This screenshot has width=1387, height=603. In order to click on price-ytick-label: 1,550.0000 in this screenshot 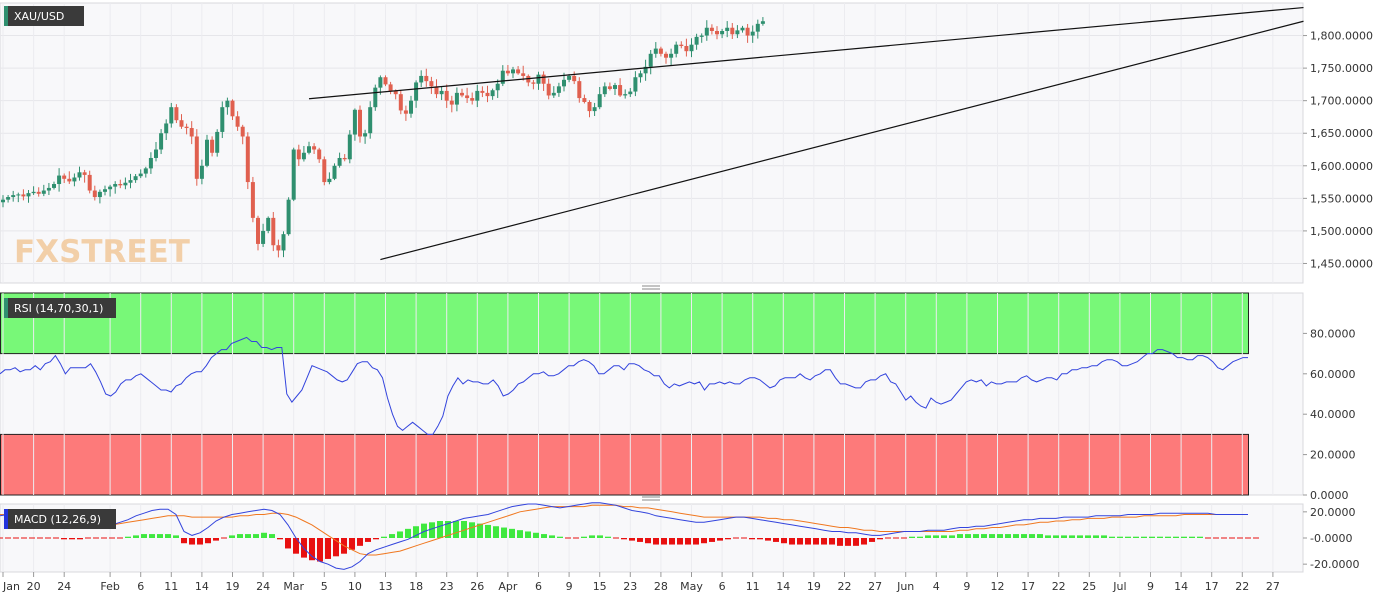, I will do `click(1341, 198)`.